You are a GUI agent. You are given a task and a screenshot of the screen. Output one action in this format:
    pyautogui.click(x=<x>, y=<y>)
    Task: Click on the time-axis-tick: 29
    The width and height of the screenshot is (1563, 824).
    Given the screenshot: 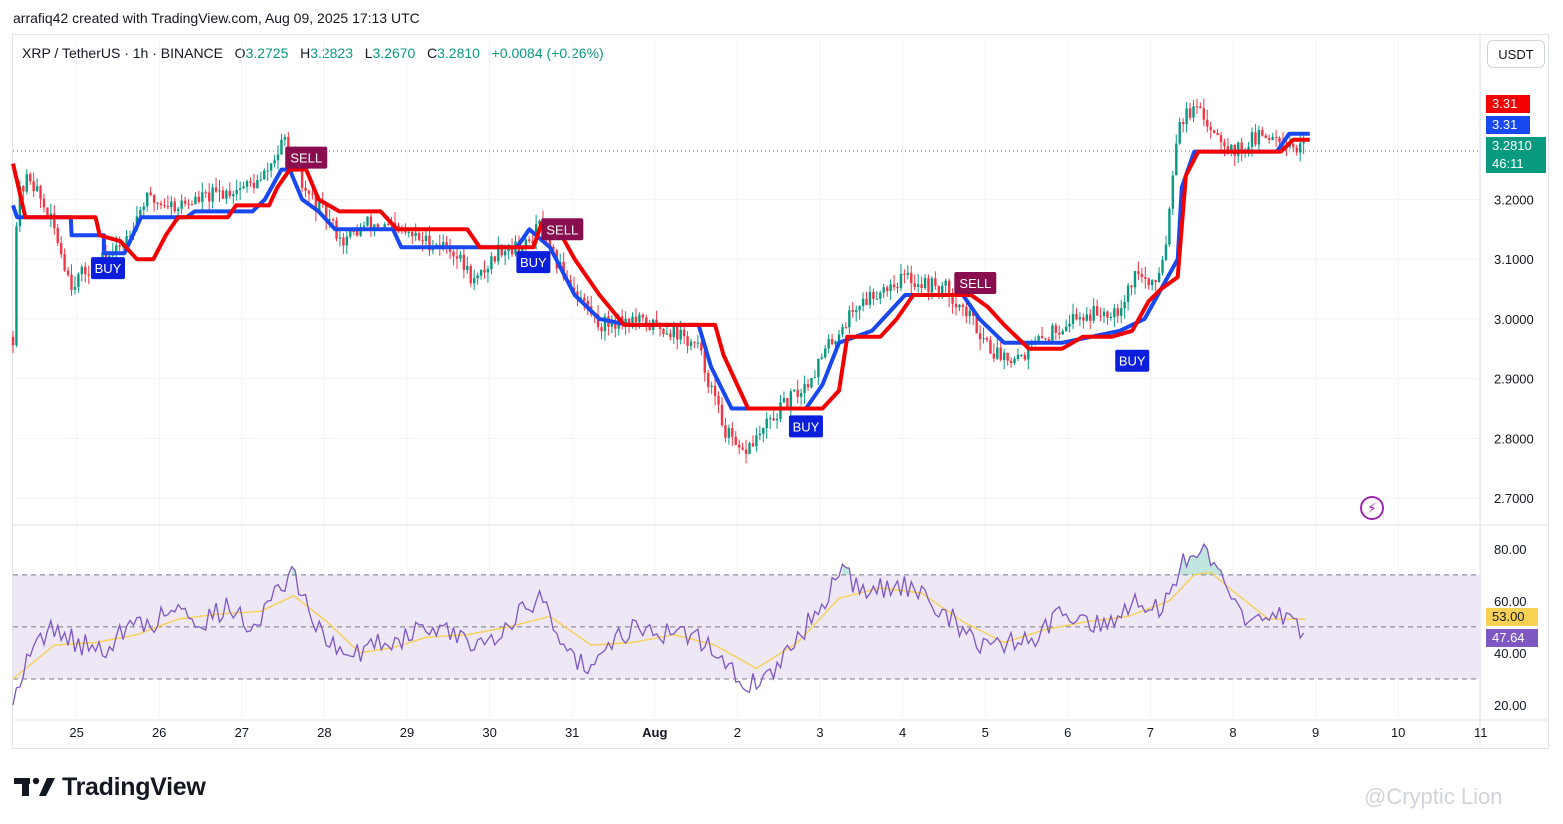 What is the action you would take?
    pyautogui.click(x=407, y=732)
    